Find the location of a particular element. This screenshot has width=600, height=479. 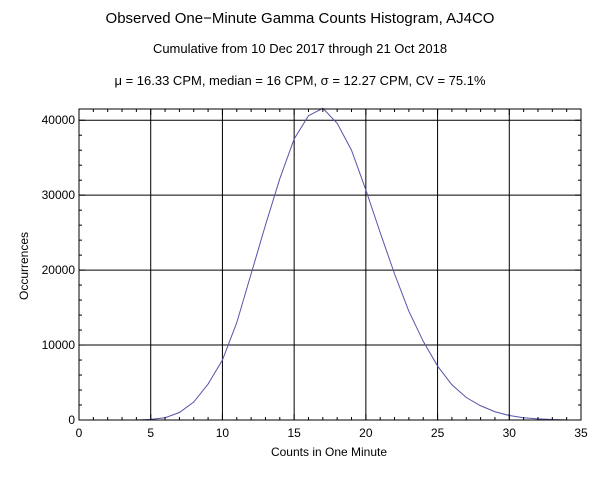

y-tick-label: 40000 is located at coordinates (59, 120).